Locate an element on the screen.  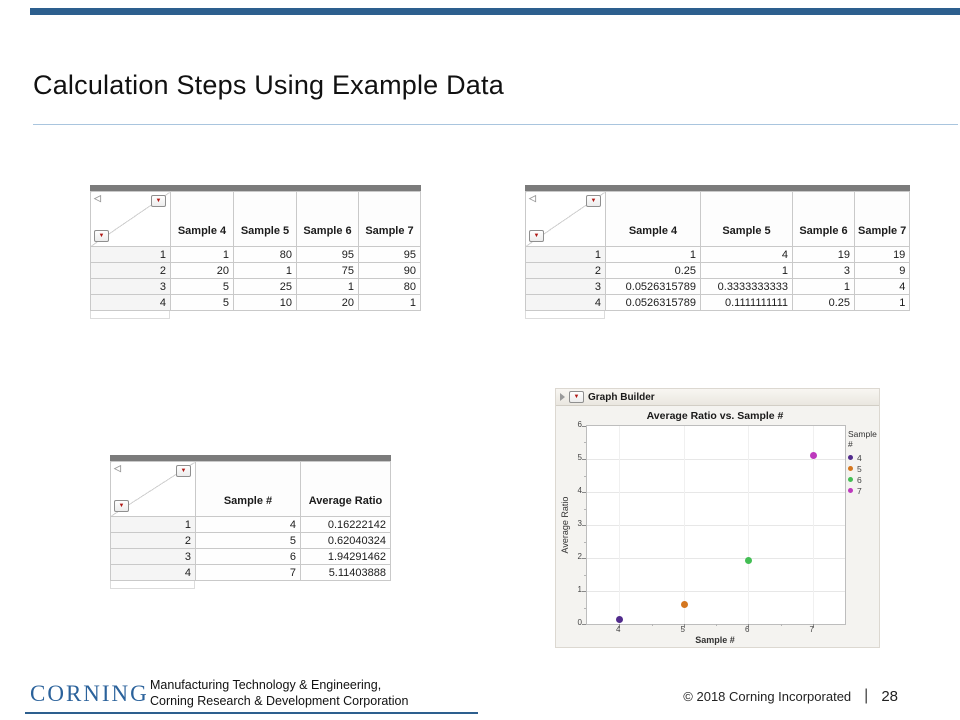
table-row: 4 7 5.11403888 is located at coordinates (250, 572).